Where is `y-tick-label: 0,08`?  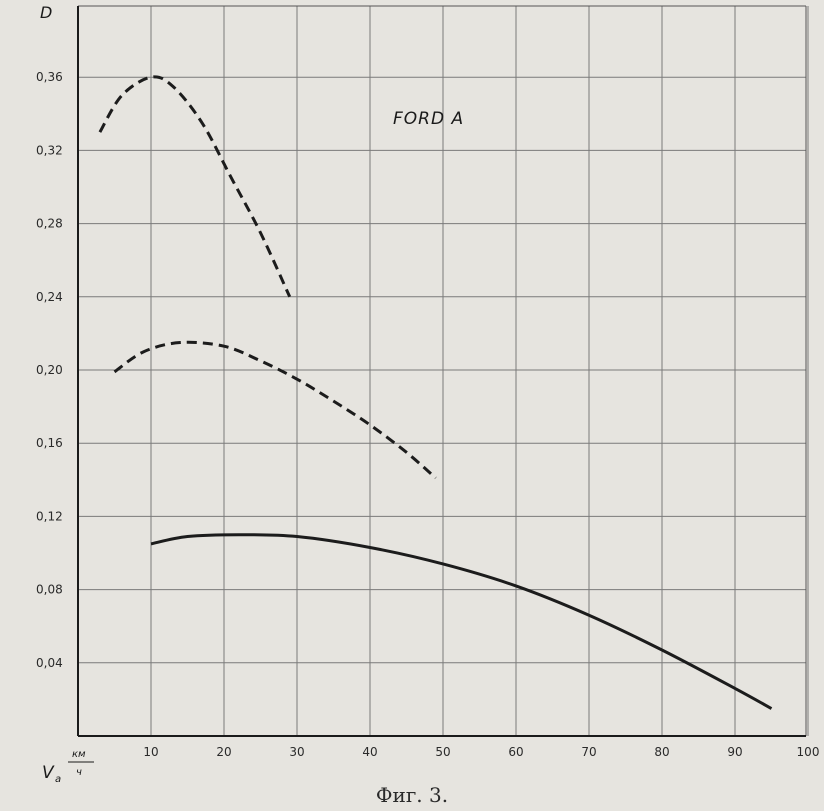 y-tick-label: 0,08 is located at coordinates (49, 590).